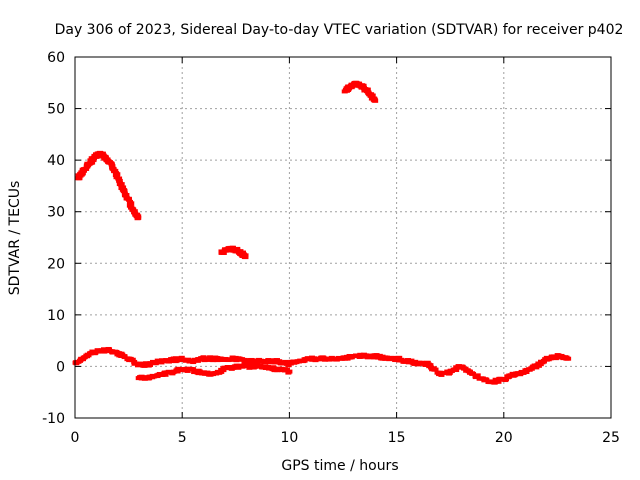 Image resolution: width=640 pixels, height=480 pixels. Describe the element at coordinates (56, 58) in the screenshot. I see `y-tick-label: 60` at that location.